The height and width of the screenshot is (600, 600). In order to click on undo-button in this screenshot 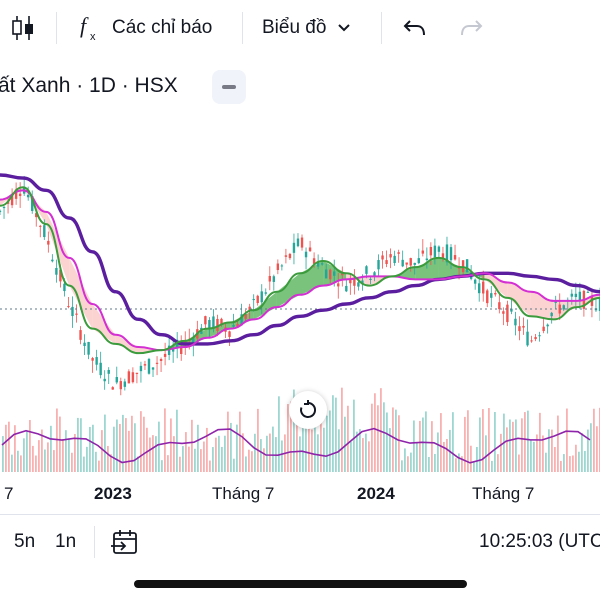, I will do `click(415, 28)`.